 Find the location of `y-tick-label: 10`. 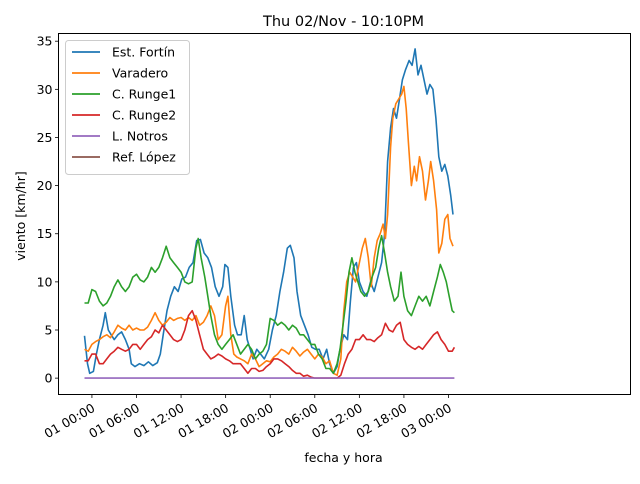

y-tick-label: 10 is located at coordinates (45, 281).